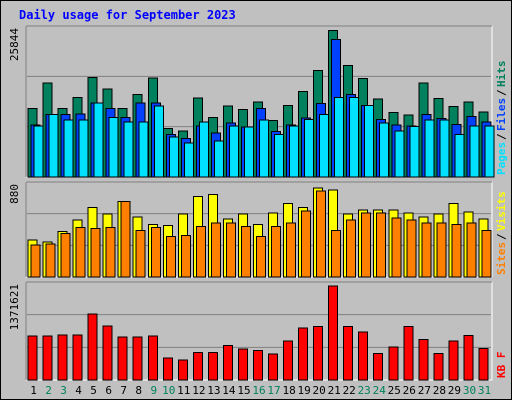 This screenshot has width=512, height=401. Describe the element at coordinates (108, 390) in the screenshot. I see `day-label-6: 6` at that location.